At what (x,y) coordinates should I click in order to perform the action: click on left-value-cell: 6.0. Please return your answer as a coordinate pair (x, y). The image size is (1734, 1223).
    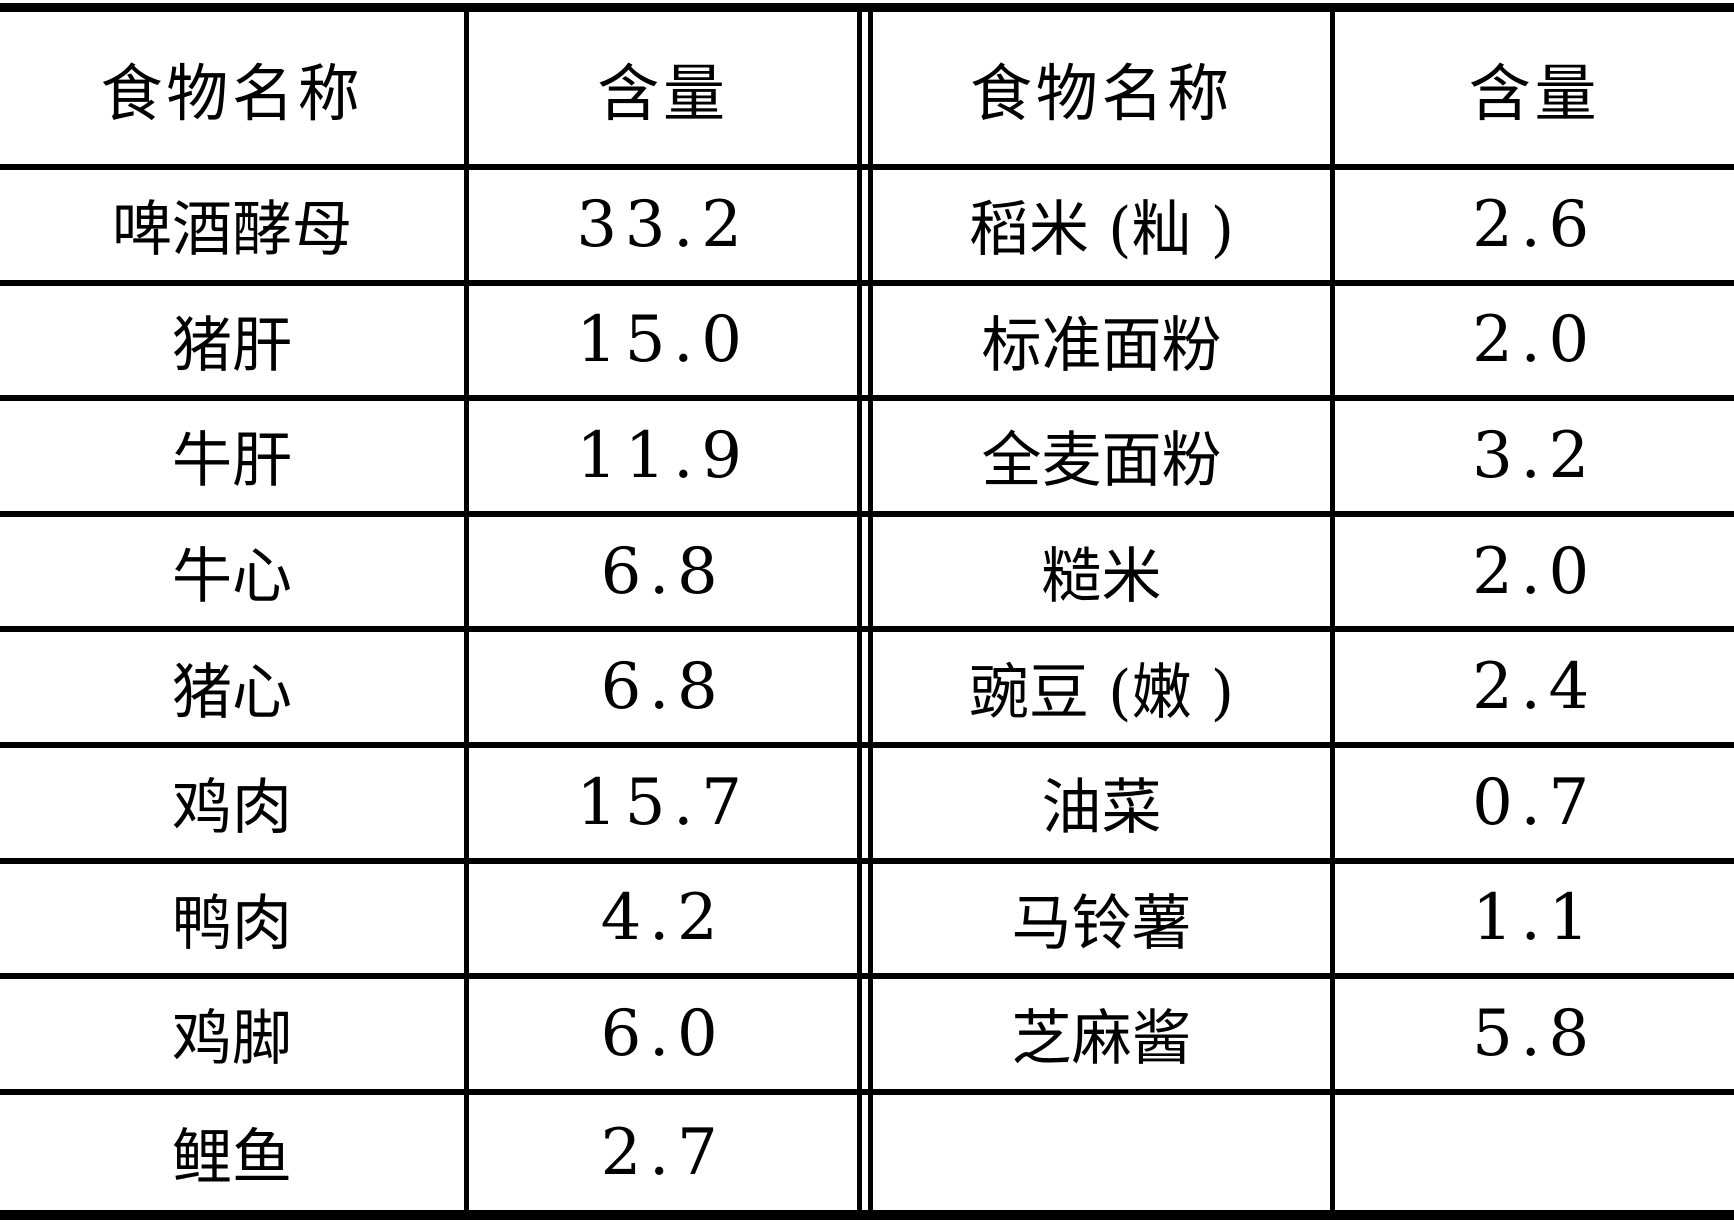
    Looking at the image, I should click on (660, 1037).